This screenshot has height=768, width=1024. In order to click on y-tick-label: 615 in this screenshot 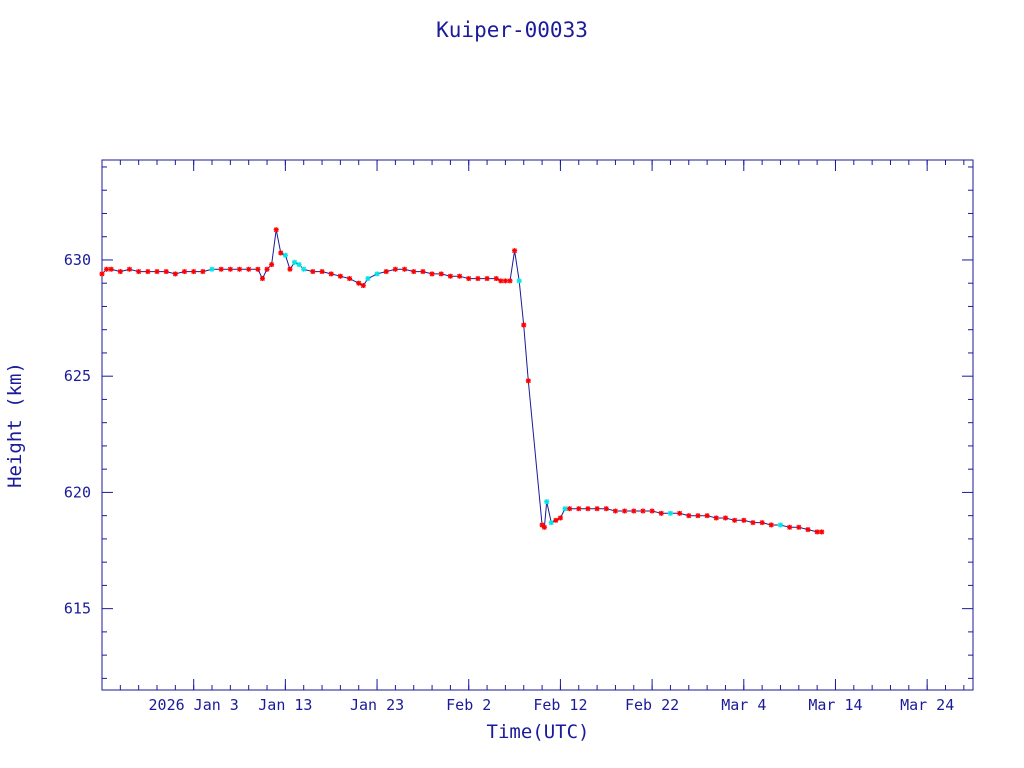, I will do `click(77, 609)`.